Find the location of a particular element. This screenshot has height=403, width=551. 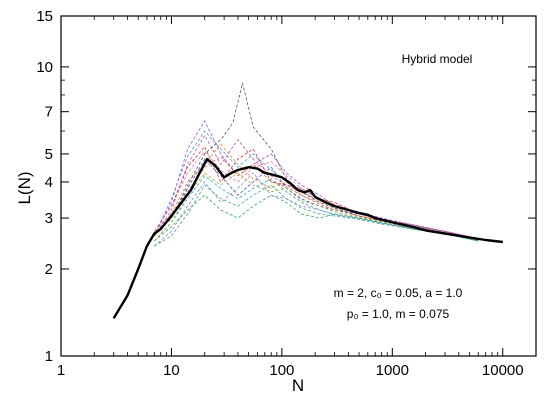

annotation-params-line2: p₀ = 1.0, m = 0.075 is located at coordinates (398, 314).